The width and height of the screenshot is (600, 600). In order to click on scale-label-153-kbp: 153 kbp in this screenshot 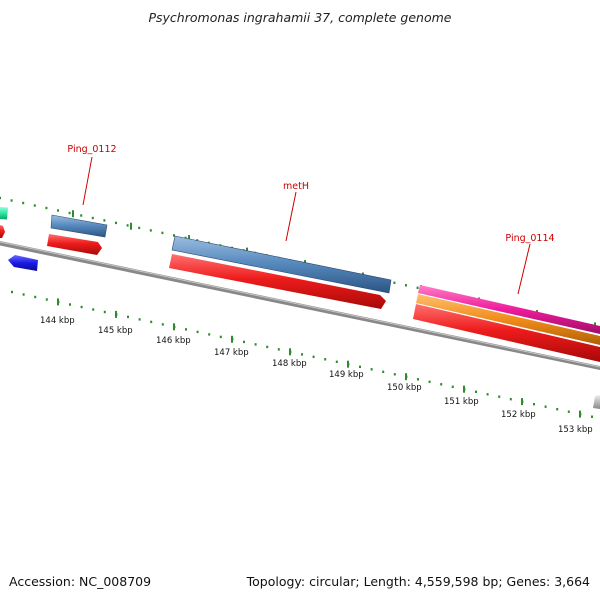, I will do `click(575, 430)`.